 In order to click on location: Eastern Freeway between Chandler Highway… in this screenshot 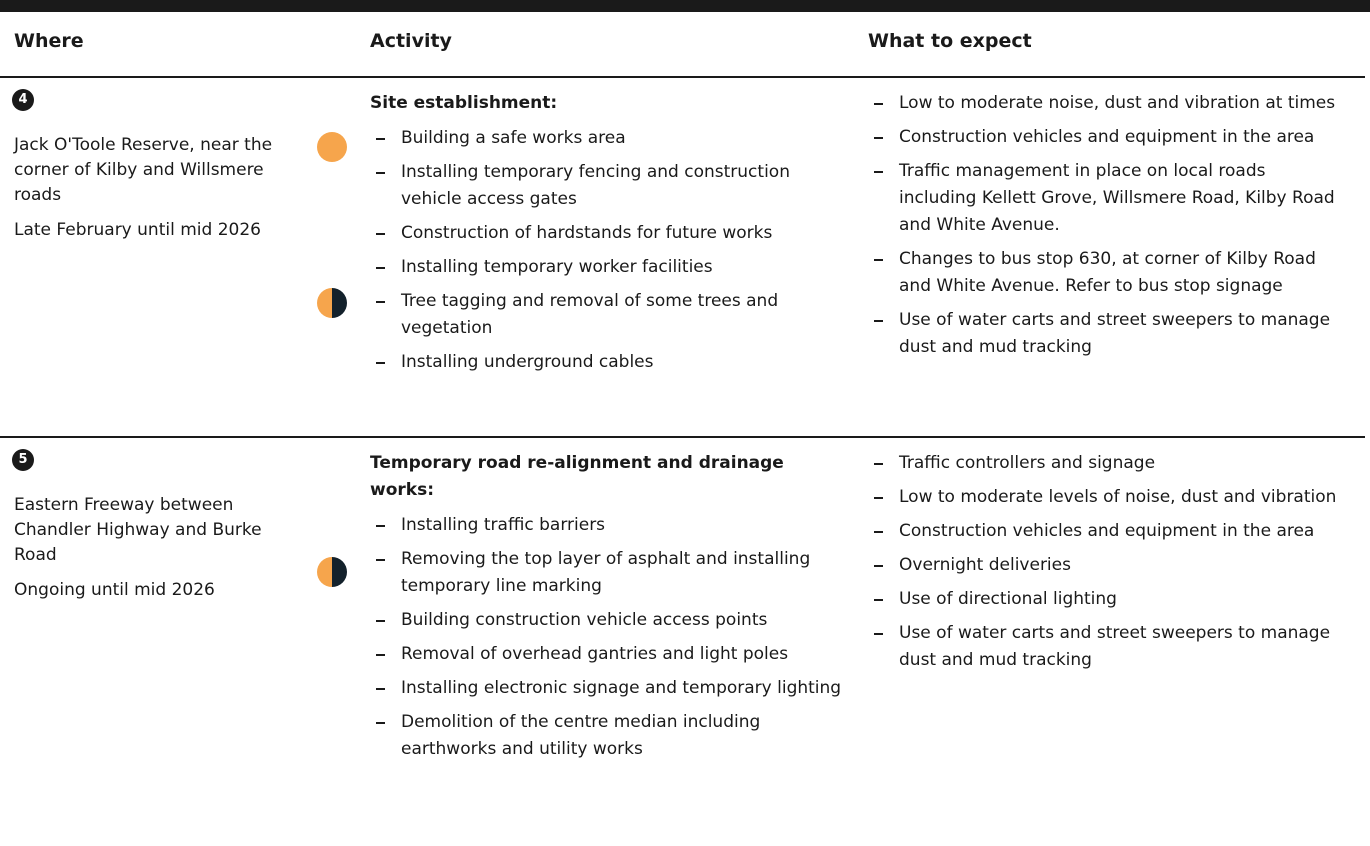, I will do `click(138, 530)`.